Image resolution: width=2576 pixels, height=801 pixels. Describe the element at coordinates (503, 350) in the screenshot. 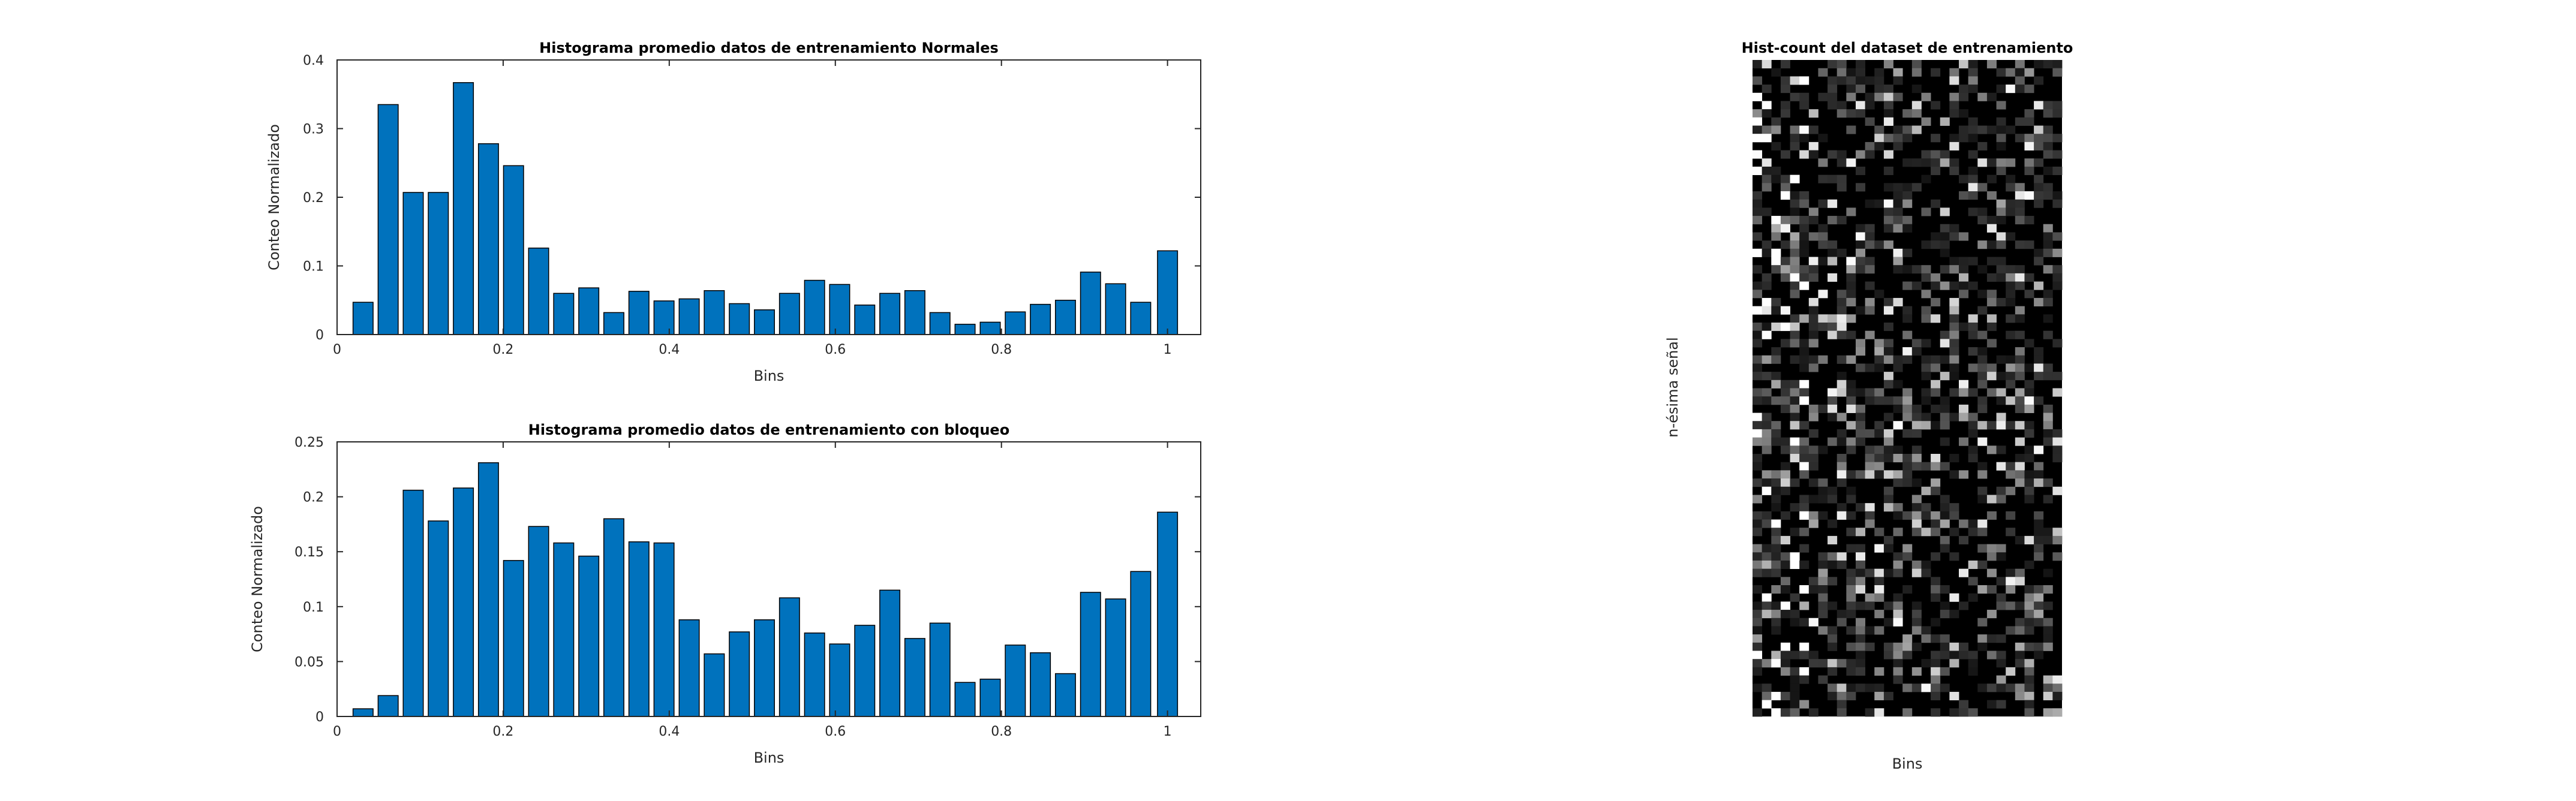

I see `c1-xtick-label: 0.2` at that location.